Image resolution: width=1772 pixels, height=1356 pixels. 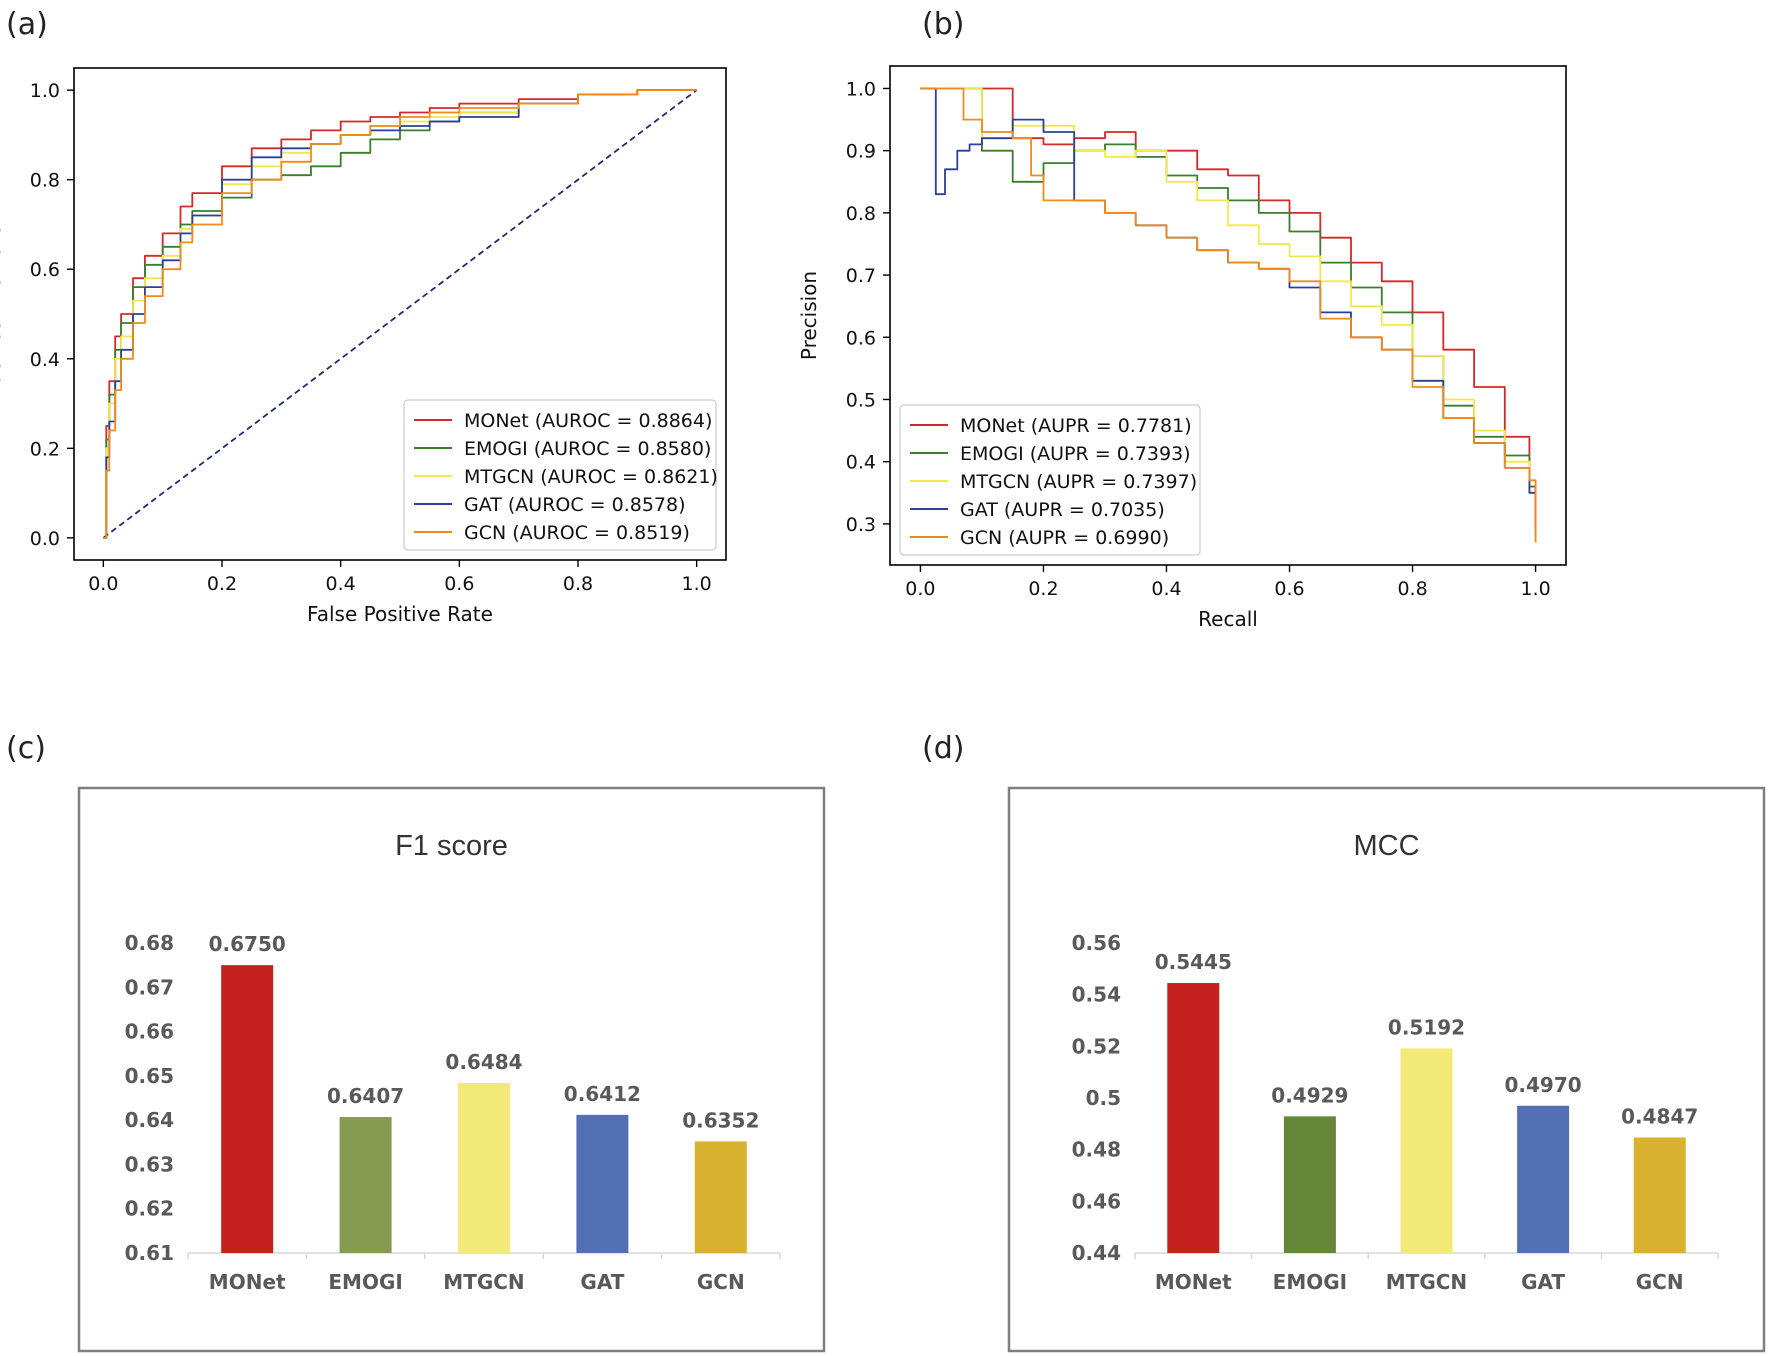 I want to click on y-axis-label: Precision, so click(x=809, y=315).